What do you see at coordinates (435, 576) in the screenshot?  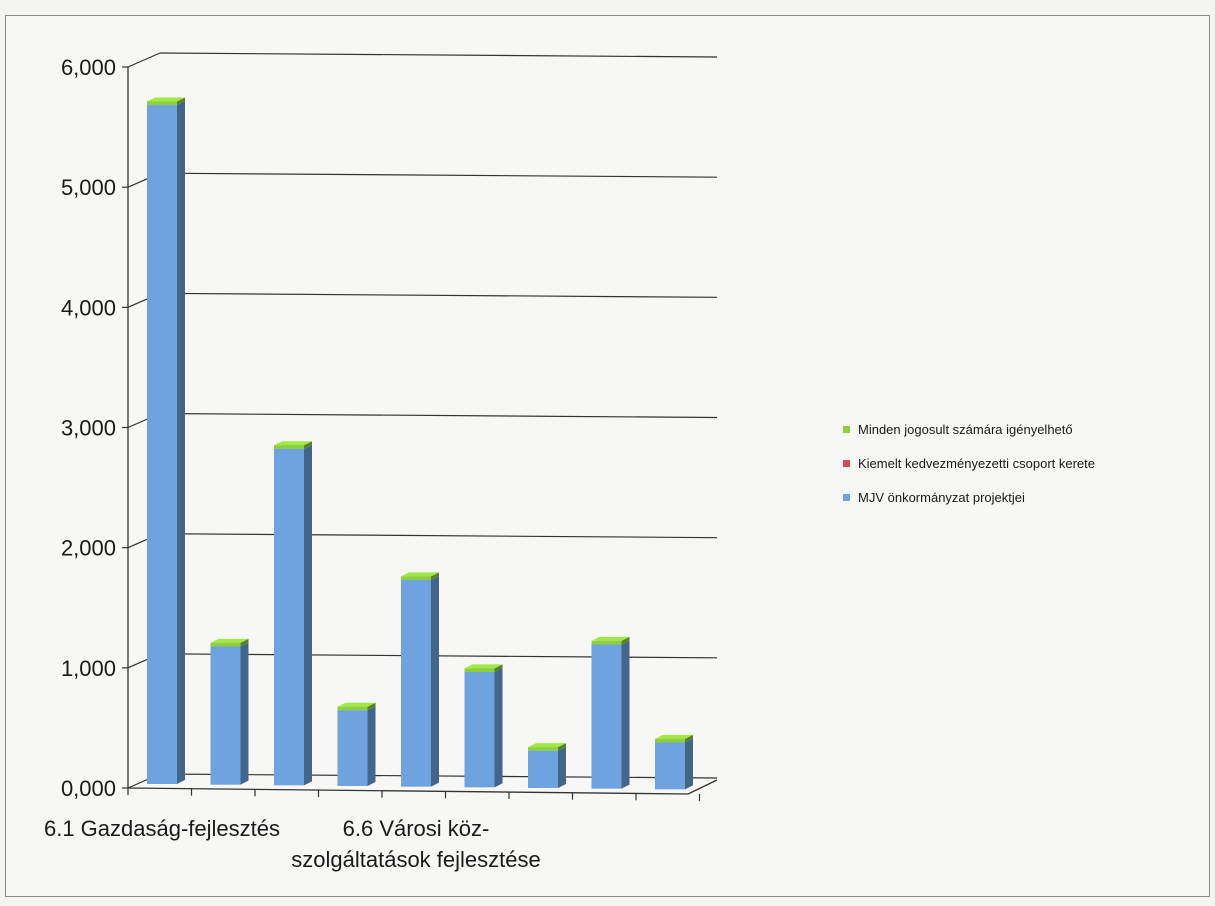 I see `bar-minden-4-side` at bounding box center [435, 576].